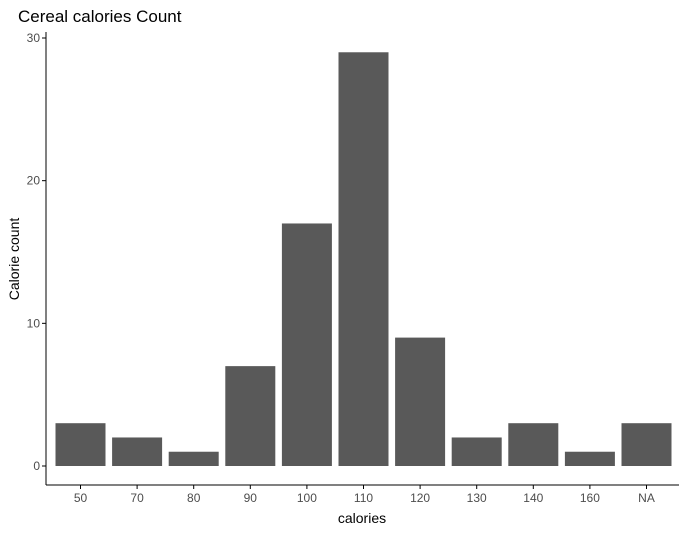 This screenshot has width=688, height=537. I want to click on x-tick-label: 110, so click(363, 498).